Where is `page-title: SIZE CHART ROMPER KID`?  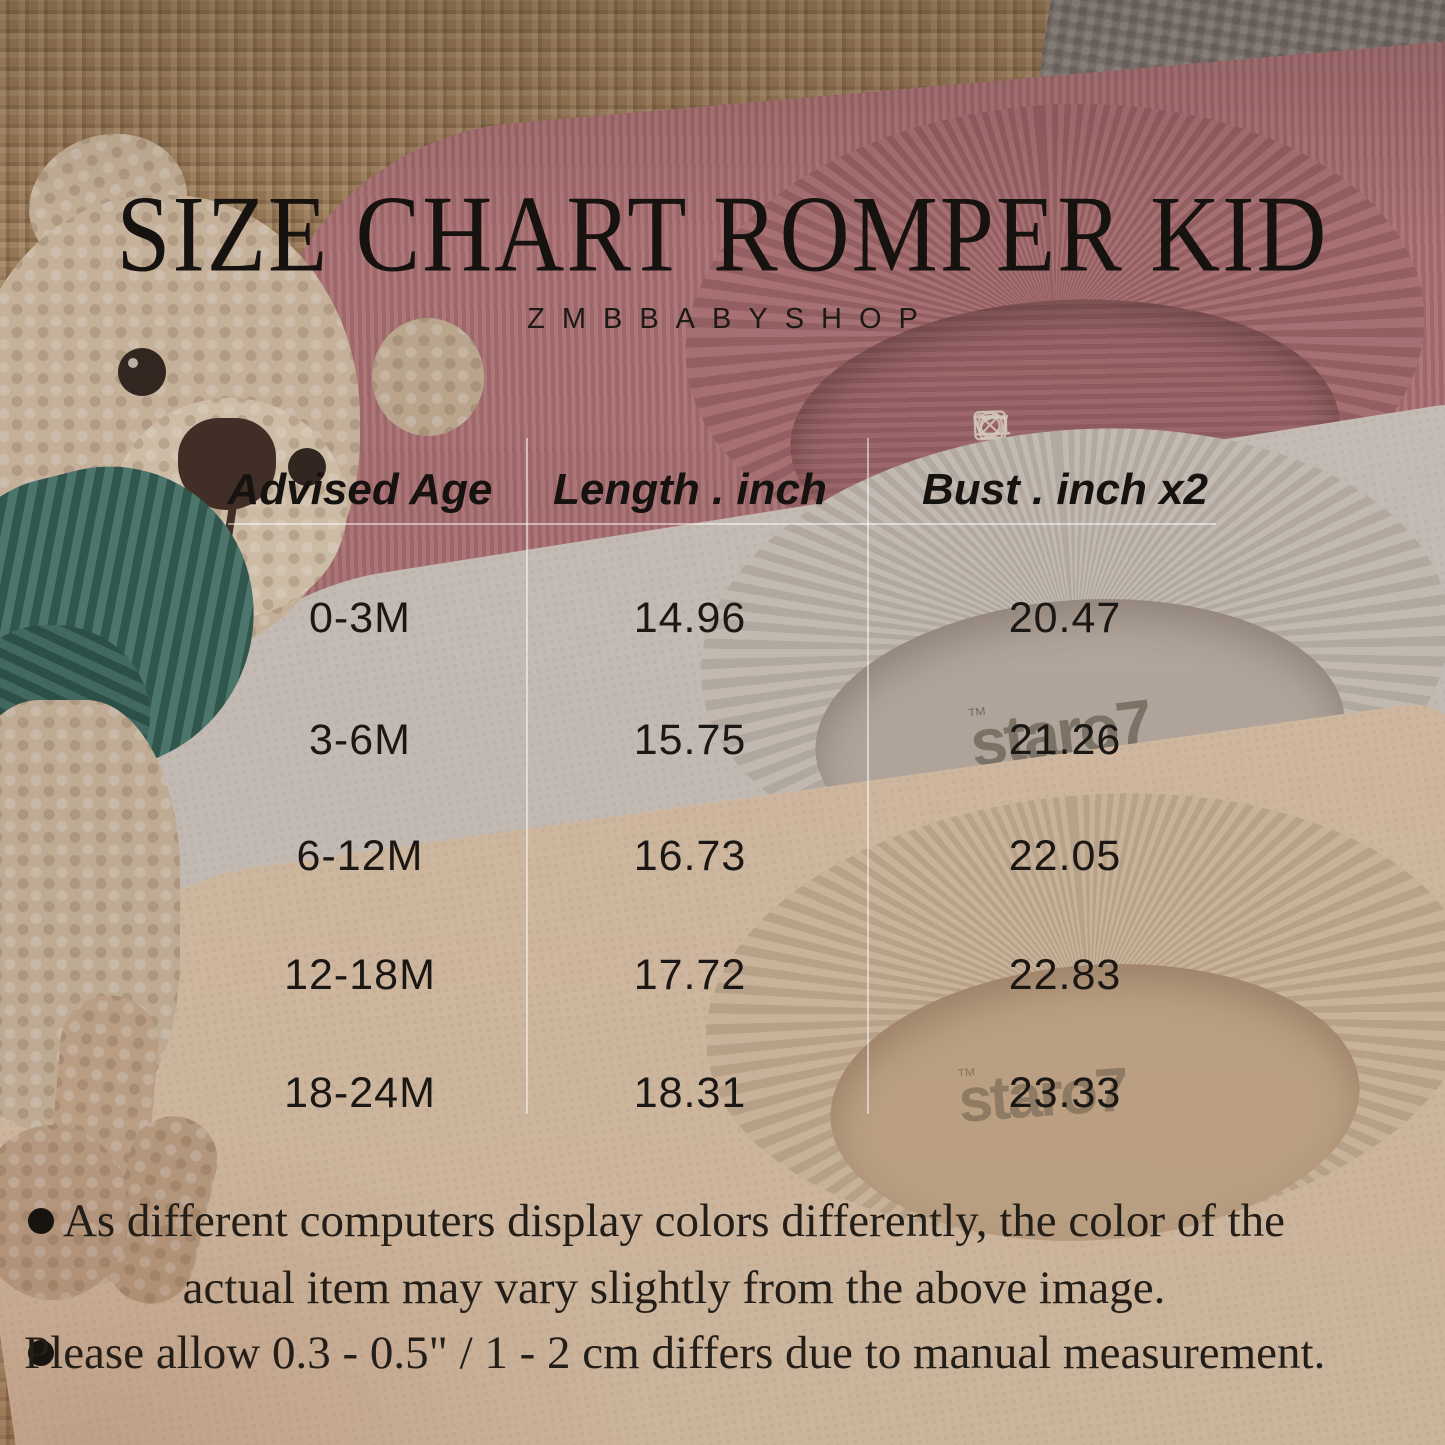
page-title: SIZE CHART ROMPER KID is located at coordinates (722, 234).